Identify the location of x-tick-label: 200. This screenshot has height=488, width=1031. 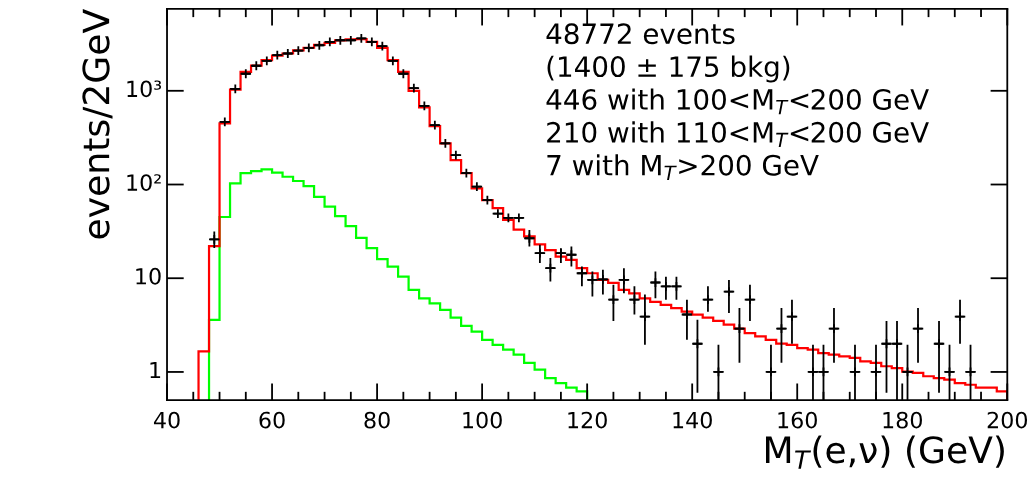
(1007, 420).